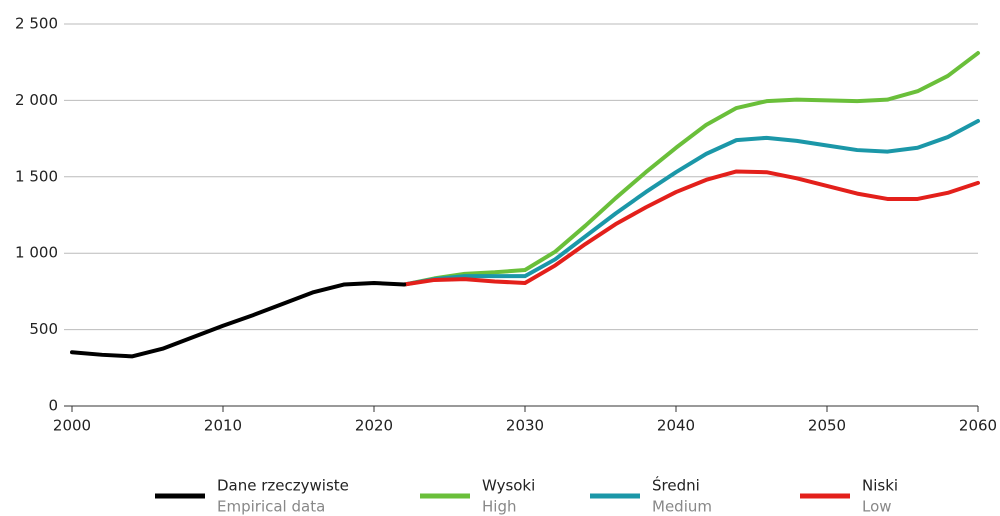  What do you see at coordinates (36, 24) in the screenshot?
I see `y-tick-label: 2 500` at bounding box center [36, 24].